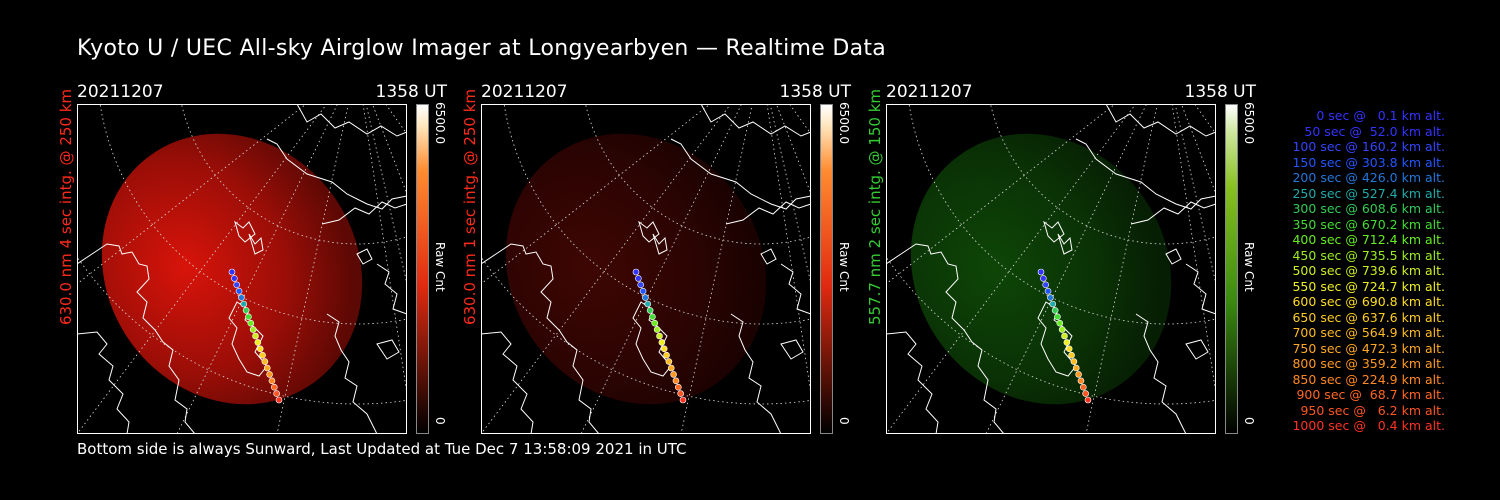 This screenshot has height=500, width=1500. Describe the element at coordinates (1368, 379) in the screenshot. I see `legend-row: 850 sec @ 224.9 km alt.` at that location.